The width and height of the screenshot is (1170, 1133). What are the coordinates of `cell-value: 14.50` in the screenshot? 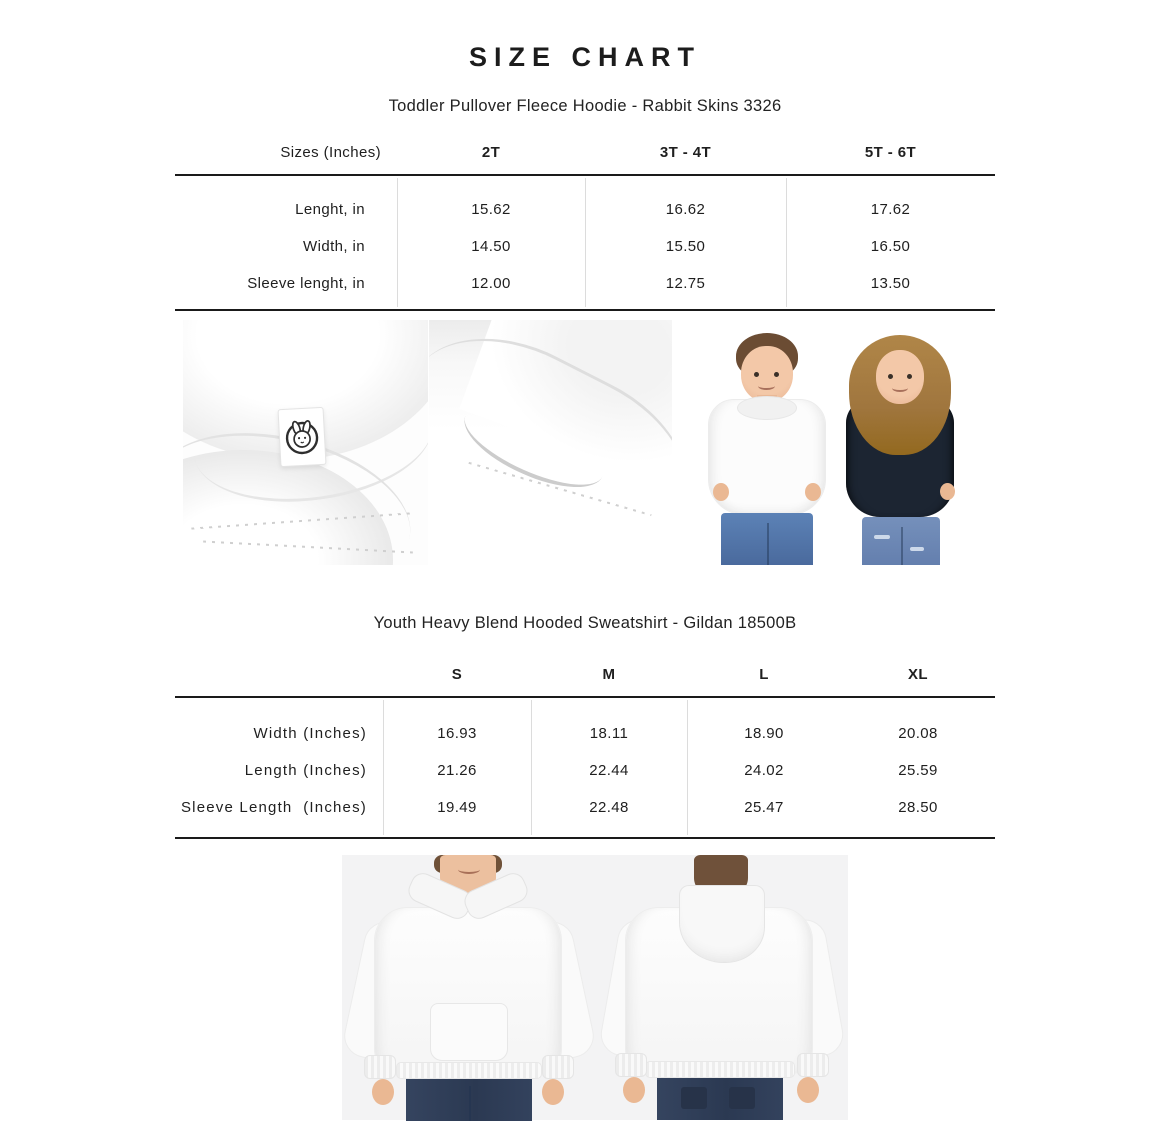 It's located at (491, 246).